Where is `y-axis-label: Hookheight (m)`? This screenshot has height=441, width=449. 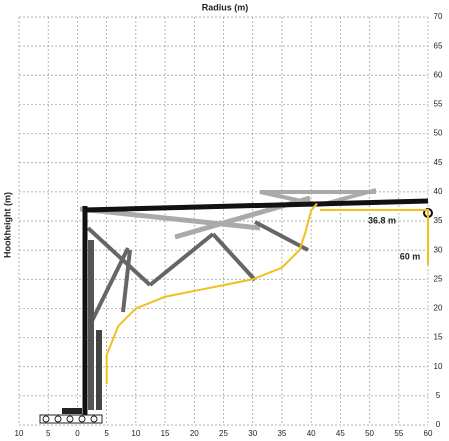
y-axis-label: Hookheight (m) is located at coordinates (7, 225).